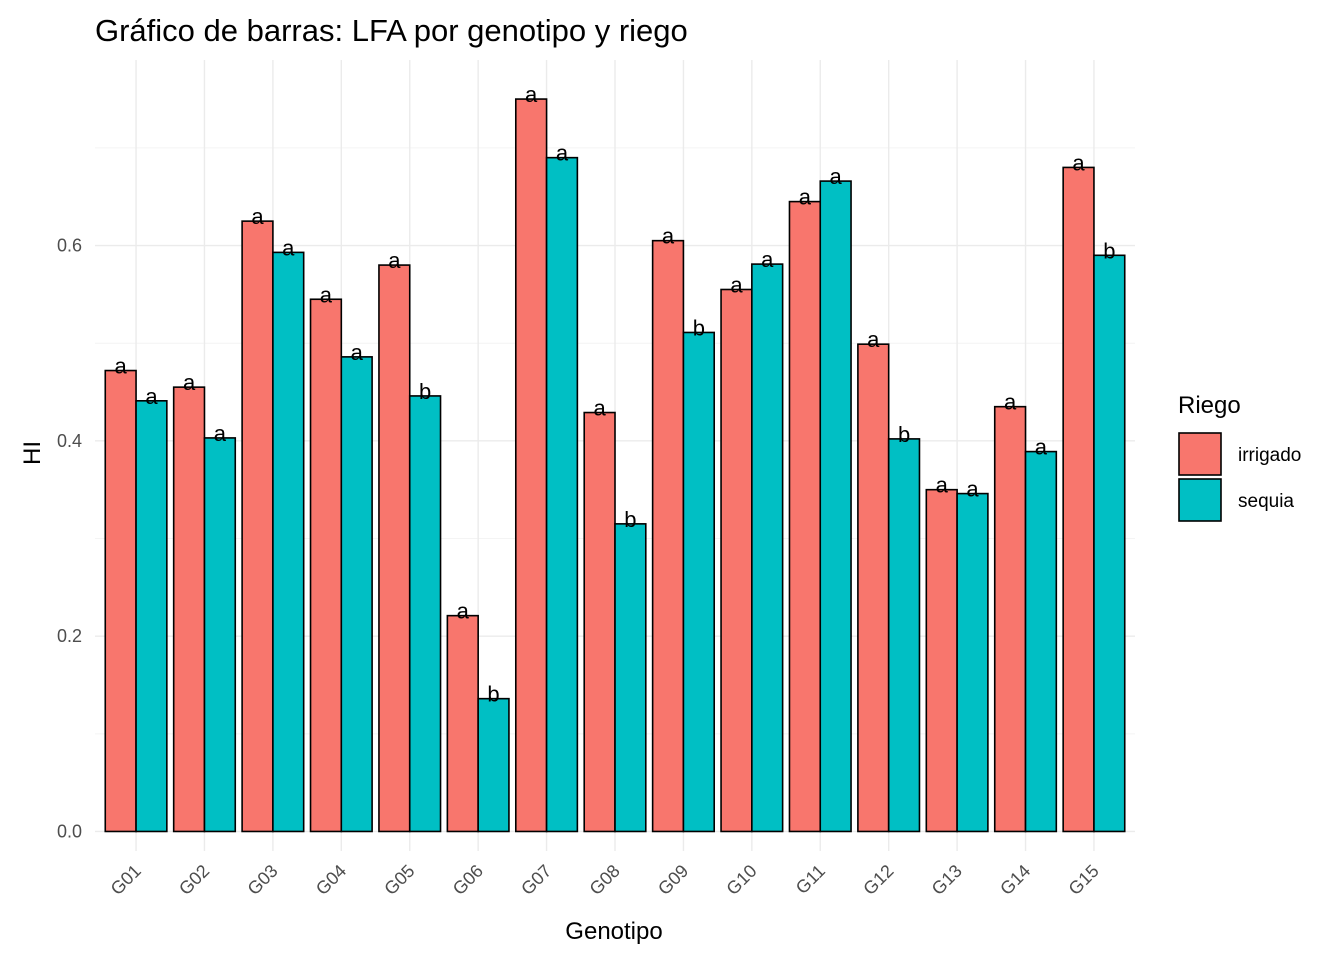 The image size is (1344, 960). I want to click on bar-irrigado-G07, so click(531, 465).